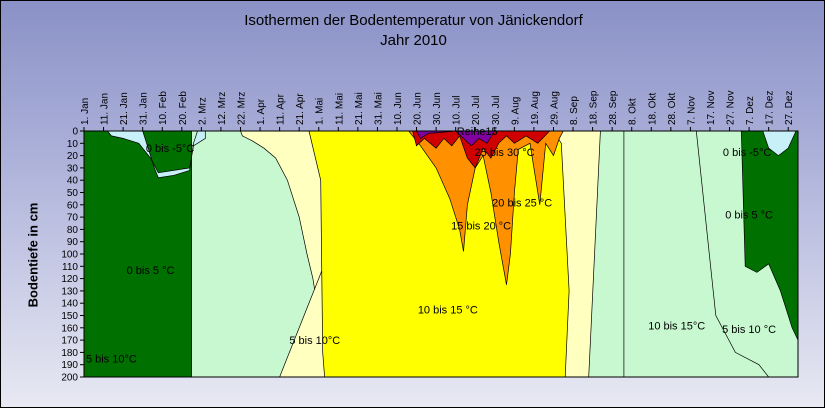 The height and width of the screenshot is (409, 825). I want to click on x-tick-label: 21. Jan, so click(124, 108).